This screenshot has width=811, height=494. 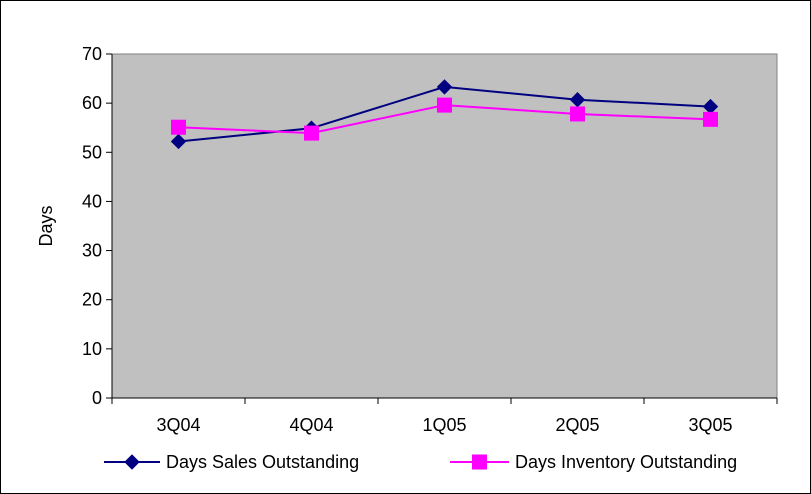 What do you see at coordinates (92, 251) in the screenshot?
I see `y-tick-label: 30` at bounding box center [92, 251].